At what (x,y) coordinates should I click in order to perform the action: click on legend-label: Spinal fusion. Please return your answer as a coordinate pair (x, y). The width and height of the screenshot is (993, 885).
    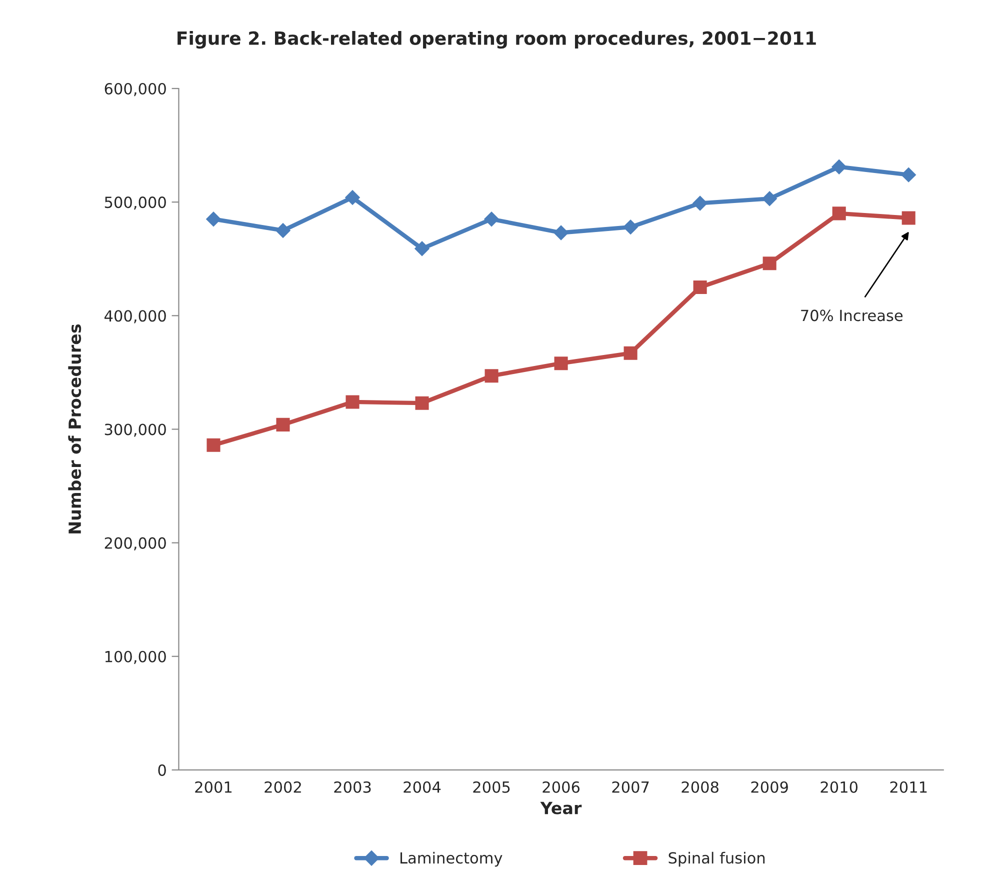
    Looking at the image, I should click on (716, 859).